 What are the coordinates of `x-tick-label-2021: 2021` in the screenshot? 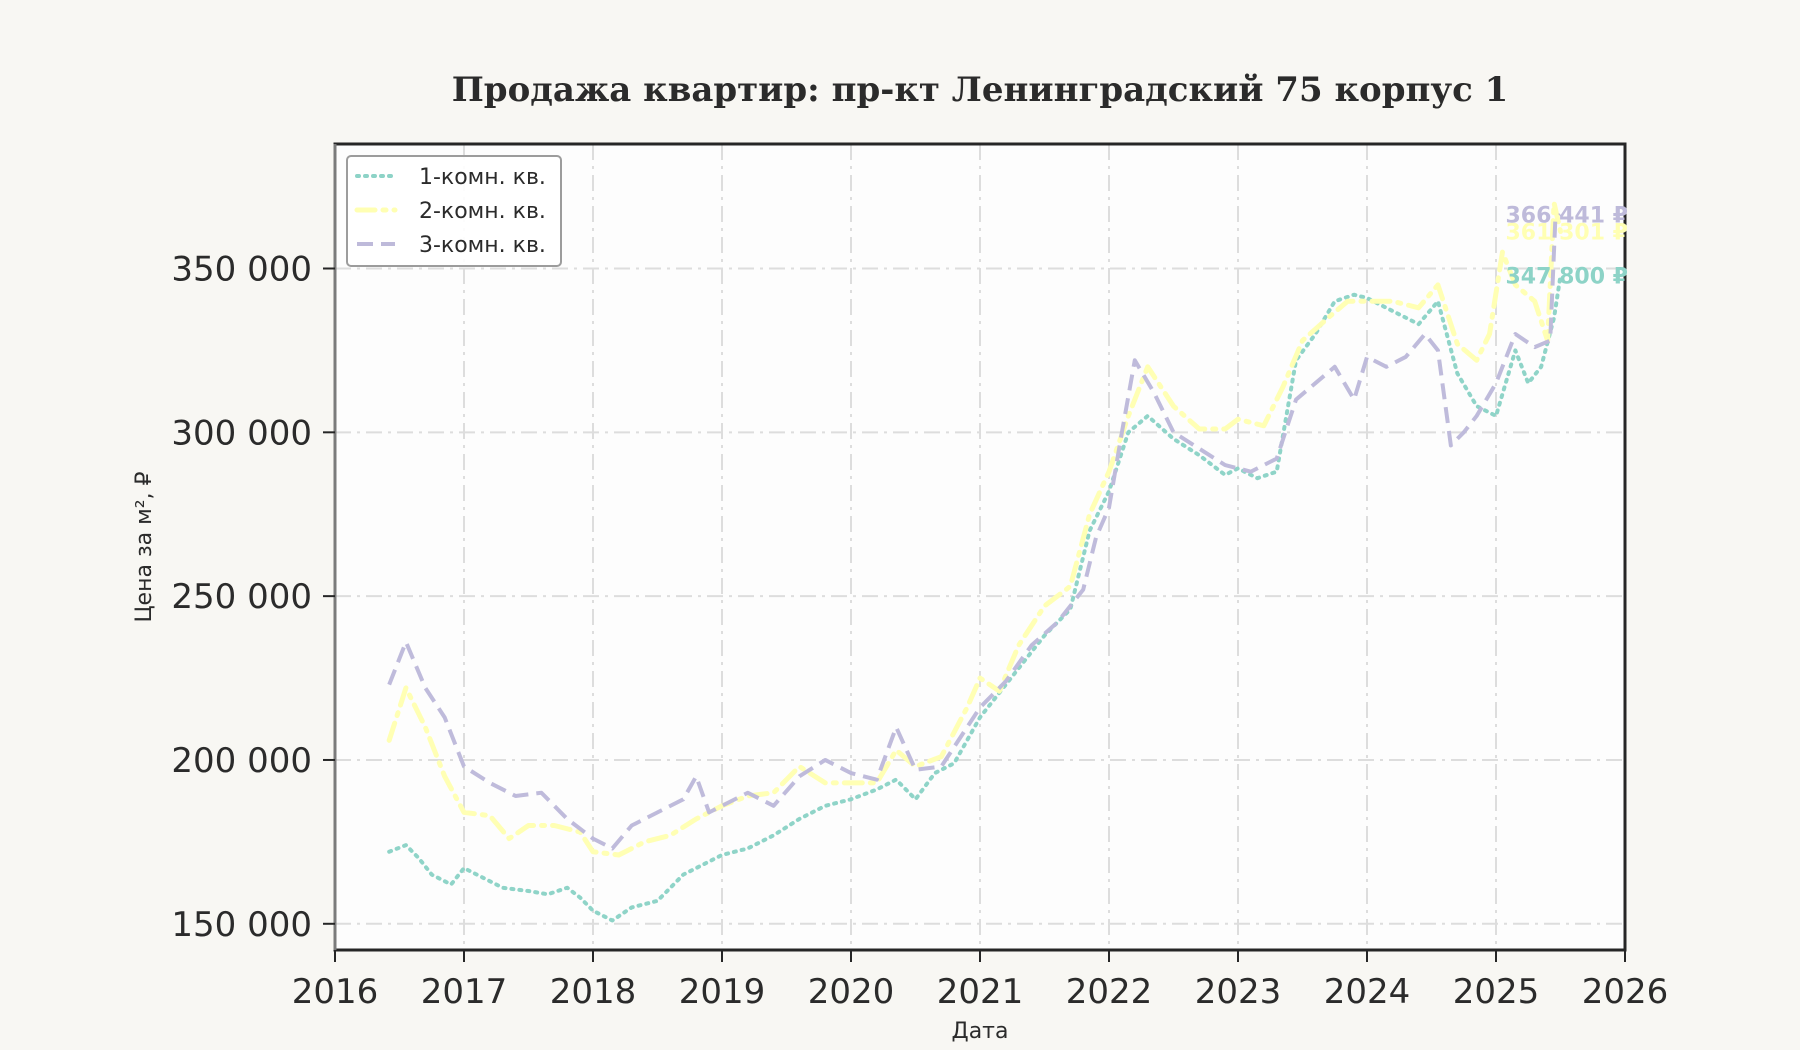 It's located at (980, 992).